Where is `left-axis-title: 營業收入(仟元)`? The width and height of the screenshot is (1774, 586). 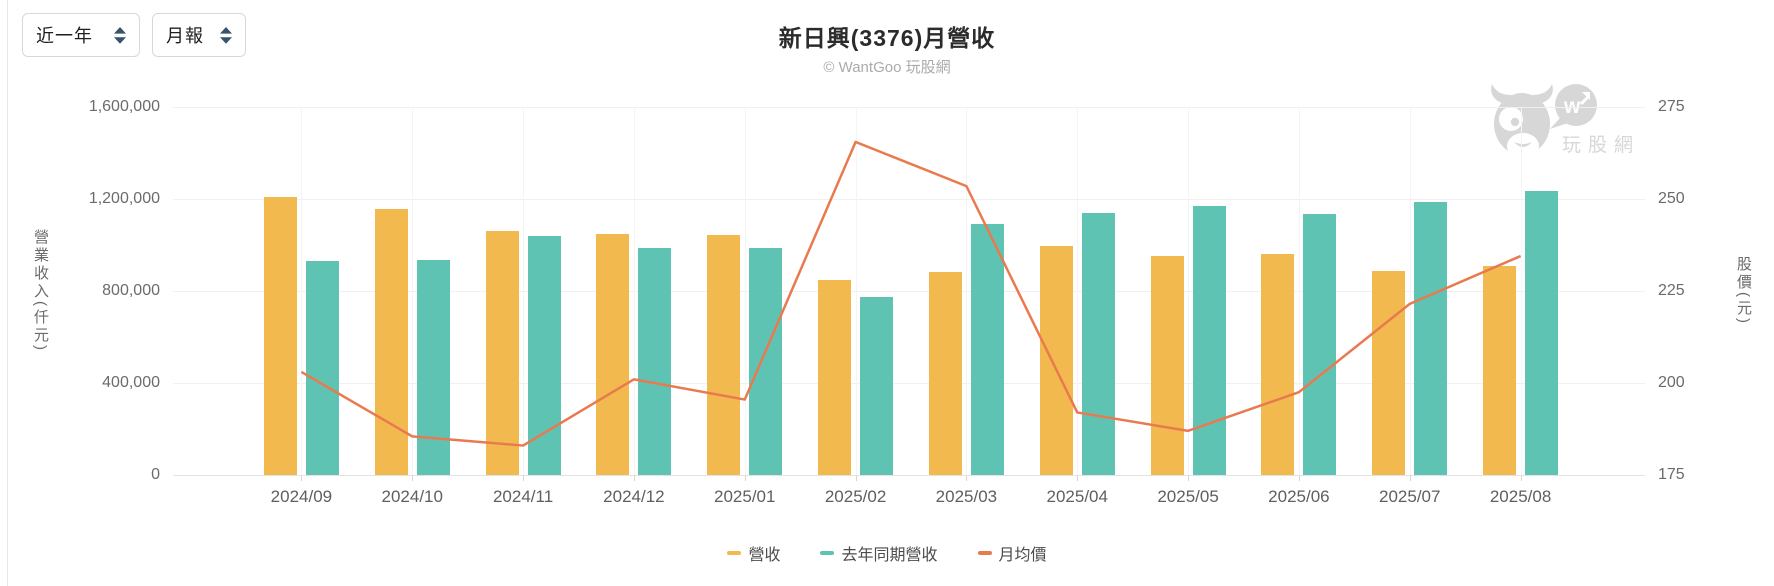 left-axis-title: 營業收入(仟元) is located at coordinates (40, 291).